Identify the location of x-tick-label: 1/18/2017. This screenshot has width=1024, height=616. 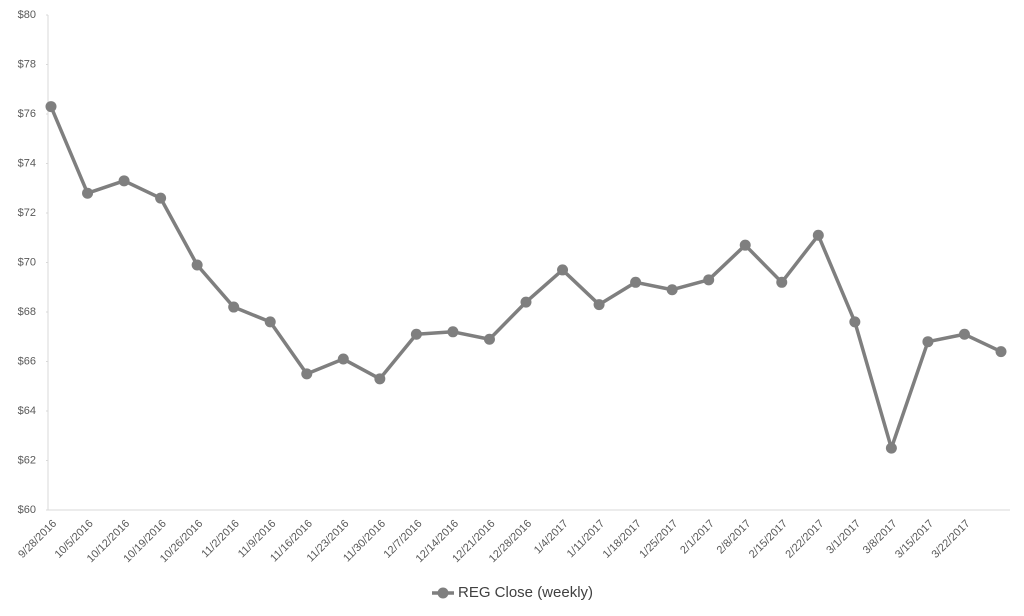
(622, 539).